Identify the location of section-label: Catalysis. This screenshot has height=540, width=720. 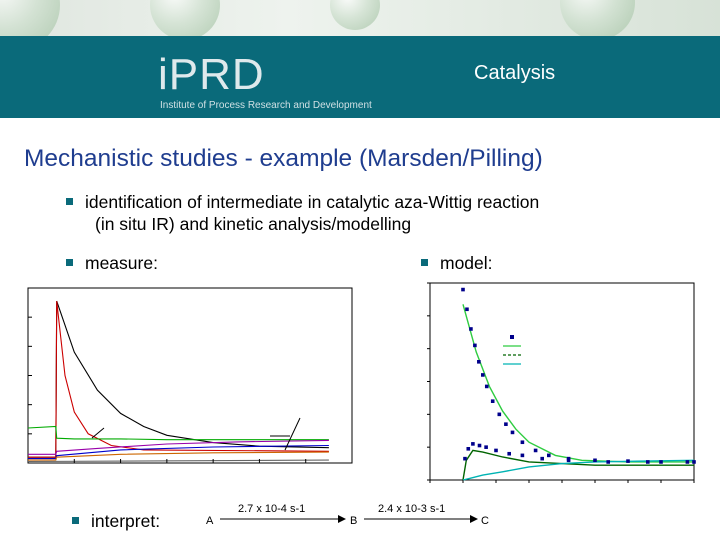
(515, 73).